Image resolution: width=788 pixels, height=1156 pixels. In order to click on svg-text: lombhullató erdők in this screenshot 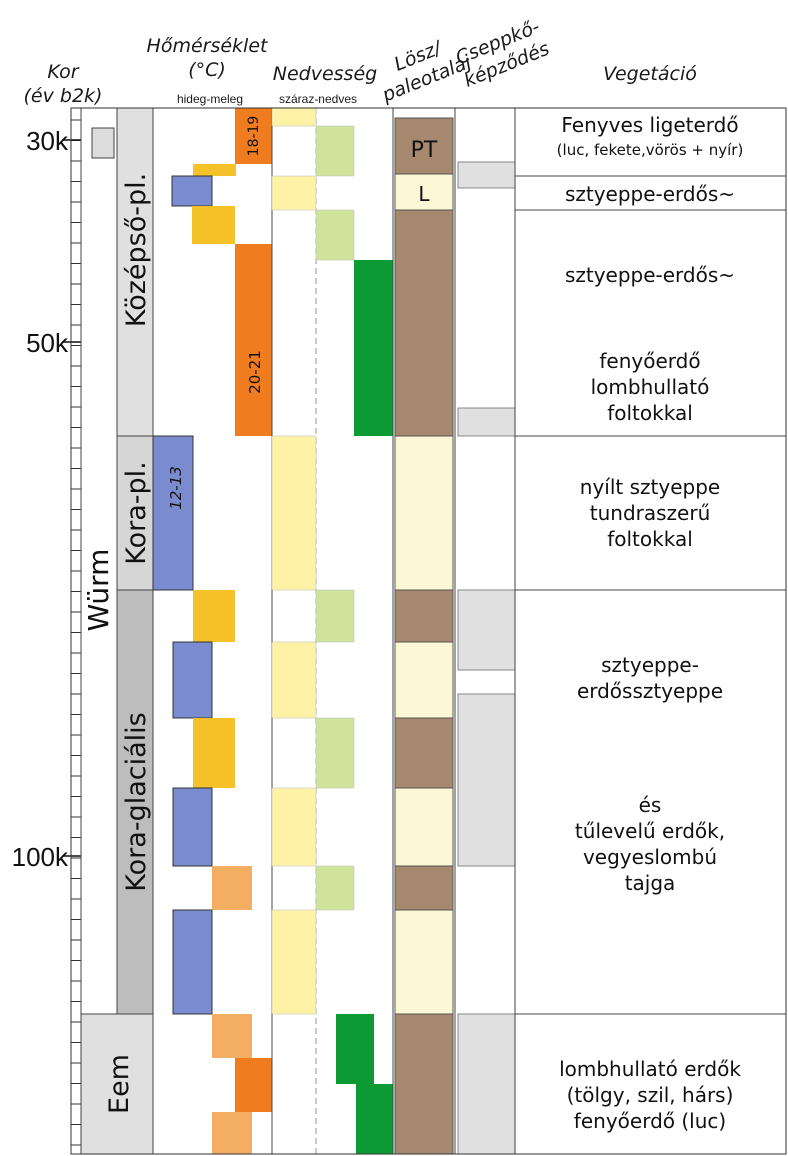, I will do `click(650, 1069)`.